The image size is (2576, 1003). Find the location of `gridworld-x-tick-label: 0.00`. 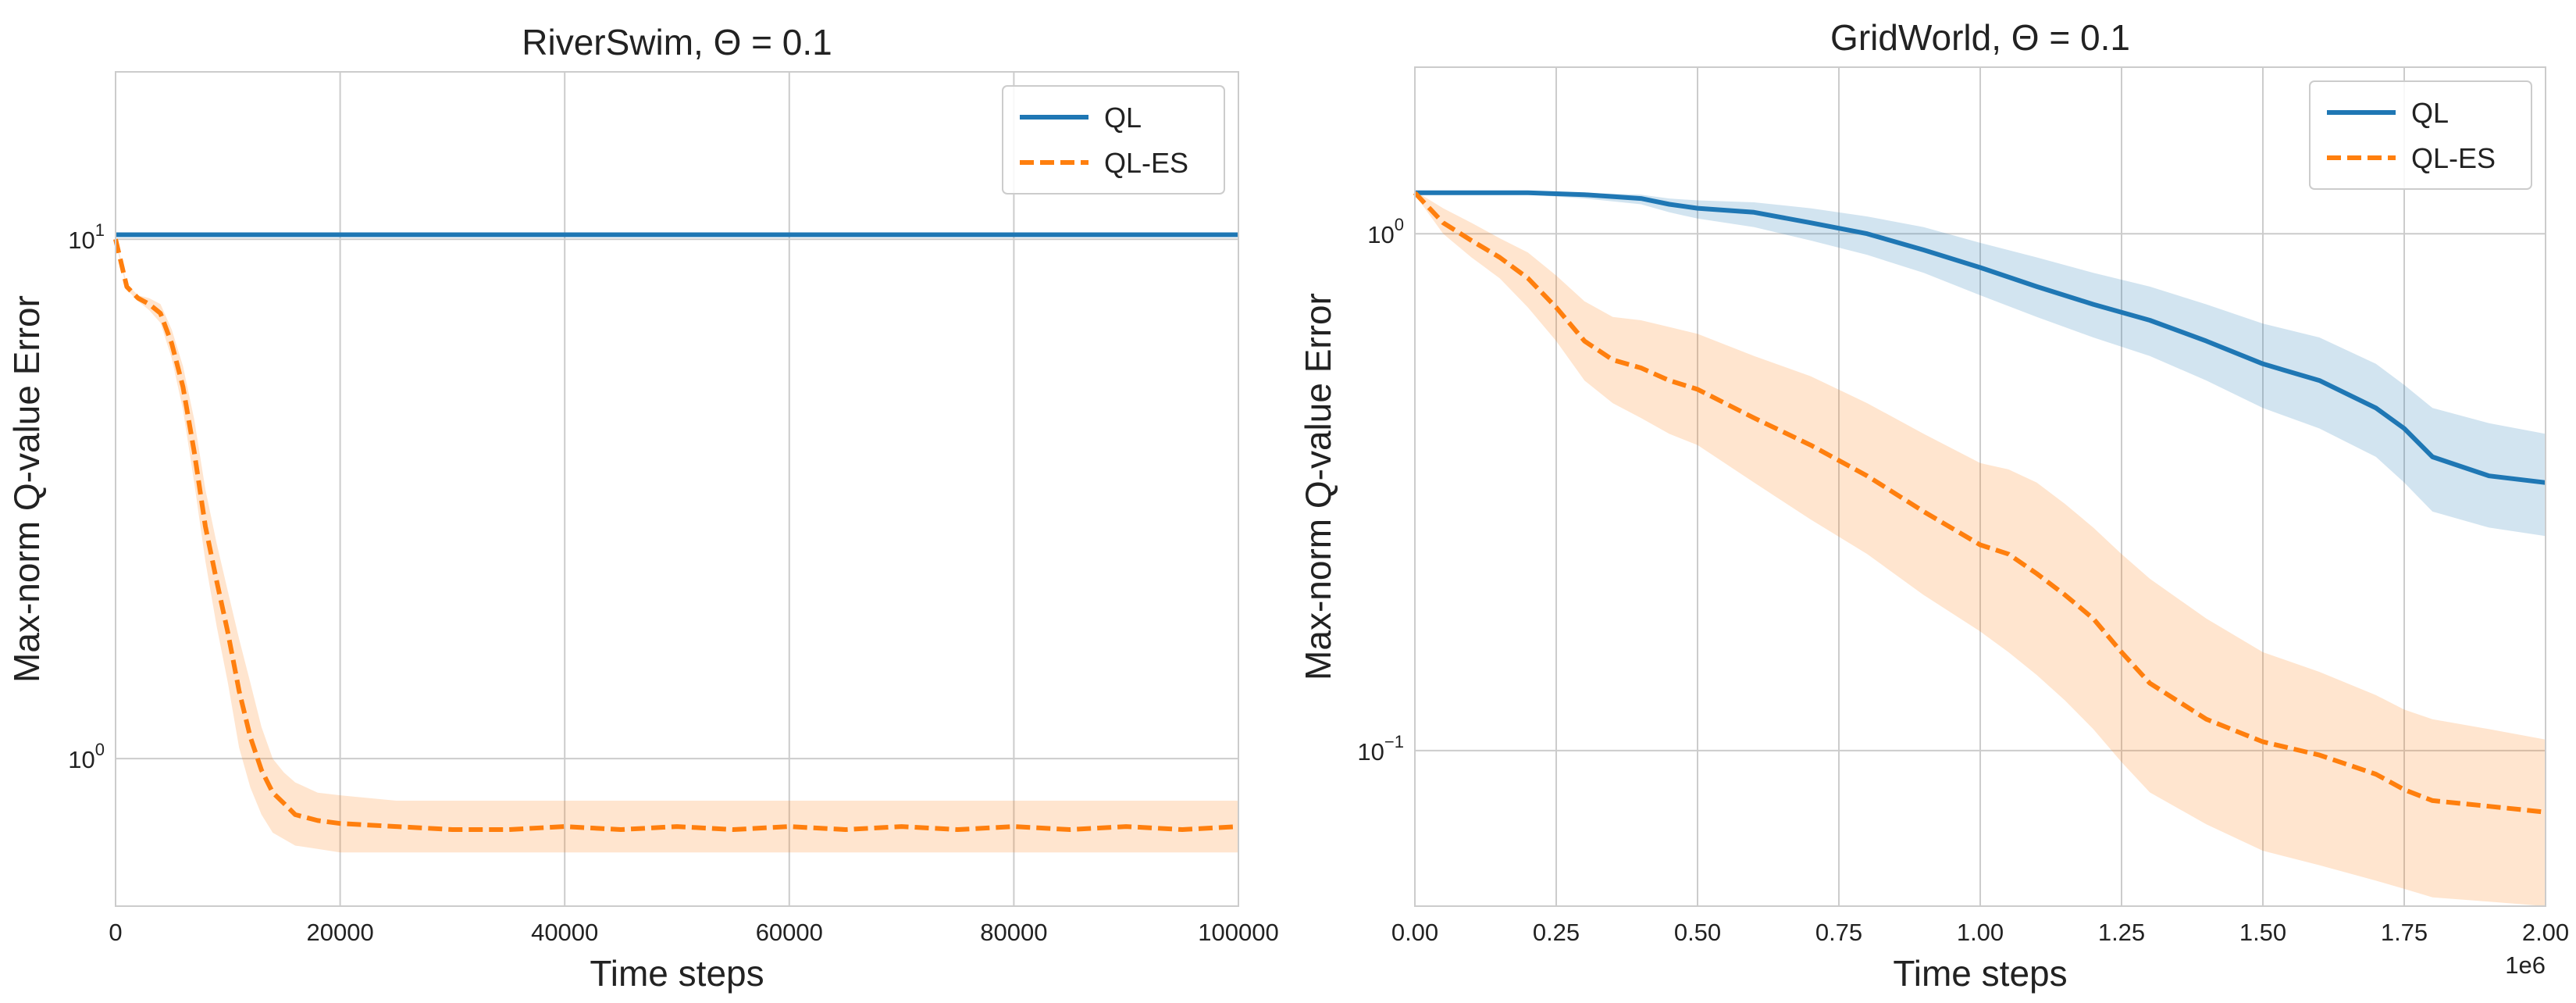

gridworld-x-tick-label: 0.00 is located at coordinates (1414, 932).